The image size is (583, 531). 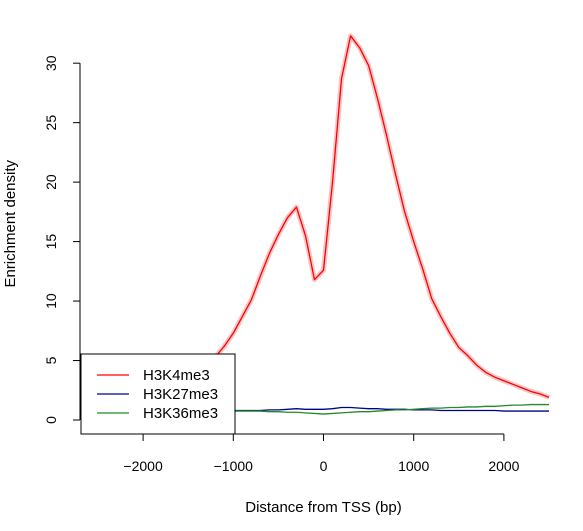 What do you see at coordinates (51, 301) in the screenshot?
I see `y-tick-label: 10` at bounding box center [51, 301].